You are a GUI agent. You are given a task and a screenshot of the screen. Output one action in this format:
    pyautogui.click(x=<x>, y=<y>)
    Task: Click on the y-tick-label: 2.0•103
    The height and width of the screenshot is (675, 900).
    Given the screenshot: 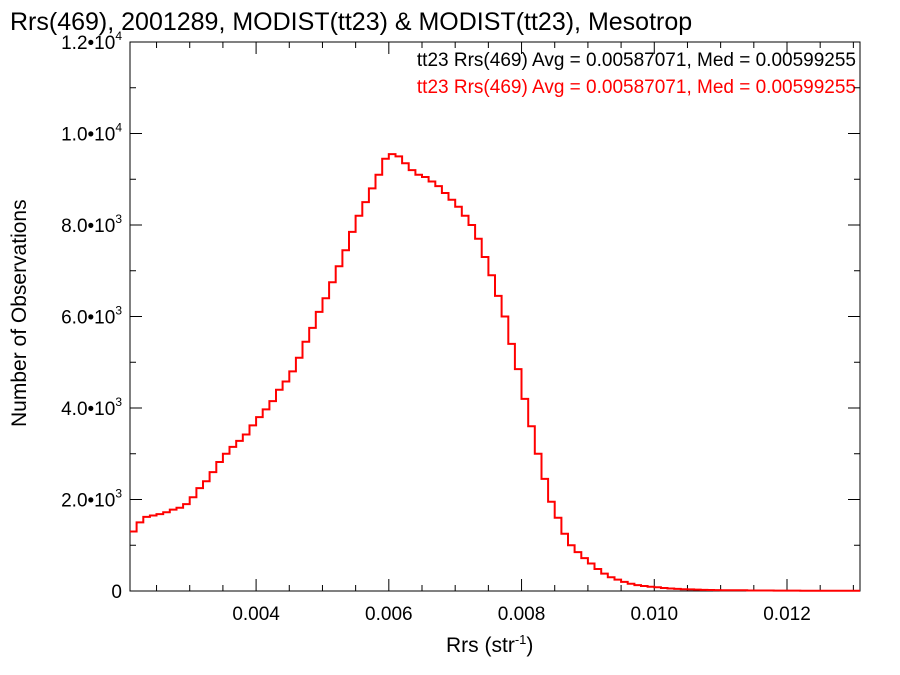 What is the action you would take?
    pyautogui.click(x=91, y=499)
    